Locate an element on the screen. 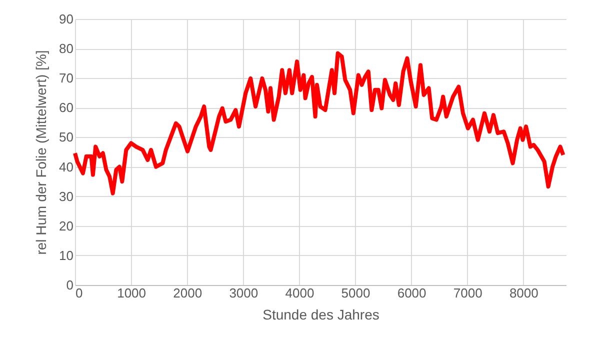 This screenshot has height=360, width=600. y-tick-label: 50 is located at coordinates (66, 137).